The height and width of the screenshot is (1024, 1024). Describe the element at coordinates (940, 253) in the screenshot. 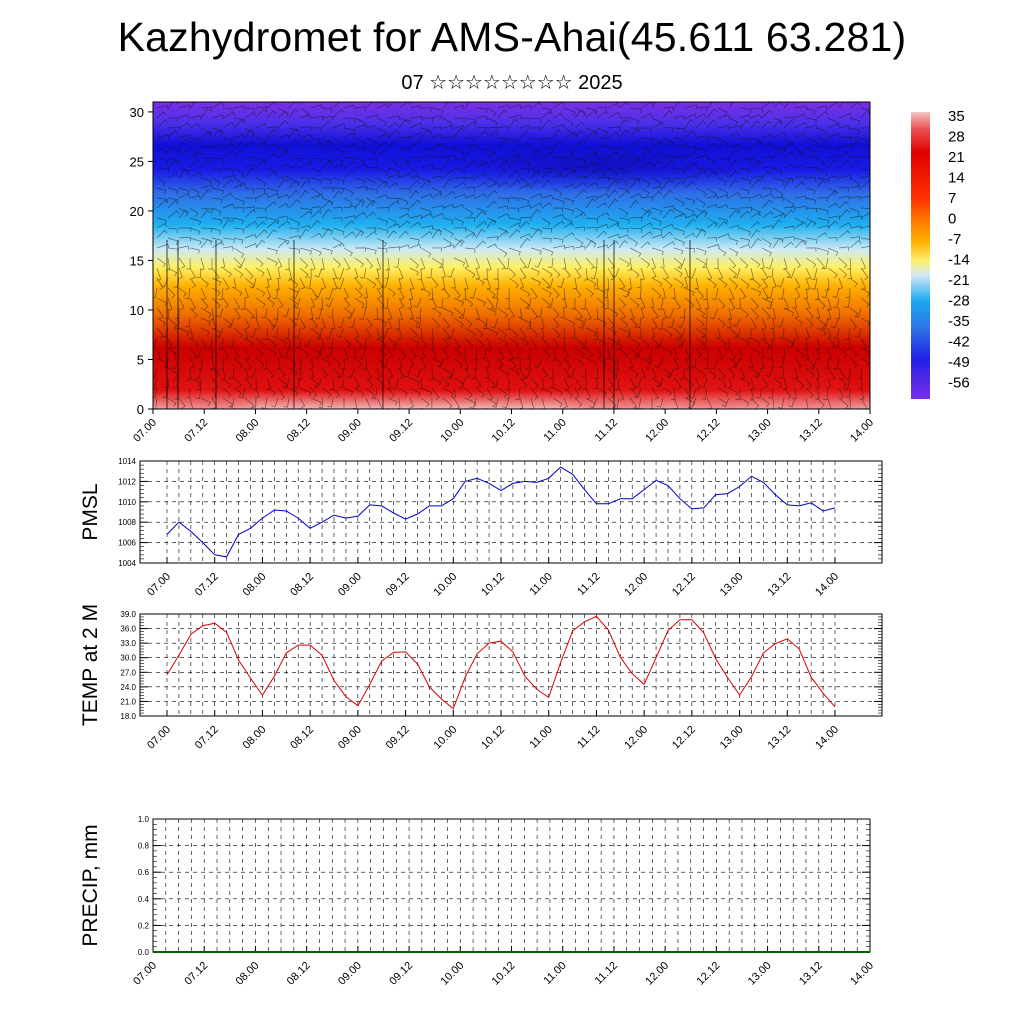

I see `colorbar: 35 28 21 14 7 0 -7 -14 -21 -28 -35 -42 -49 -56` at that location.